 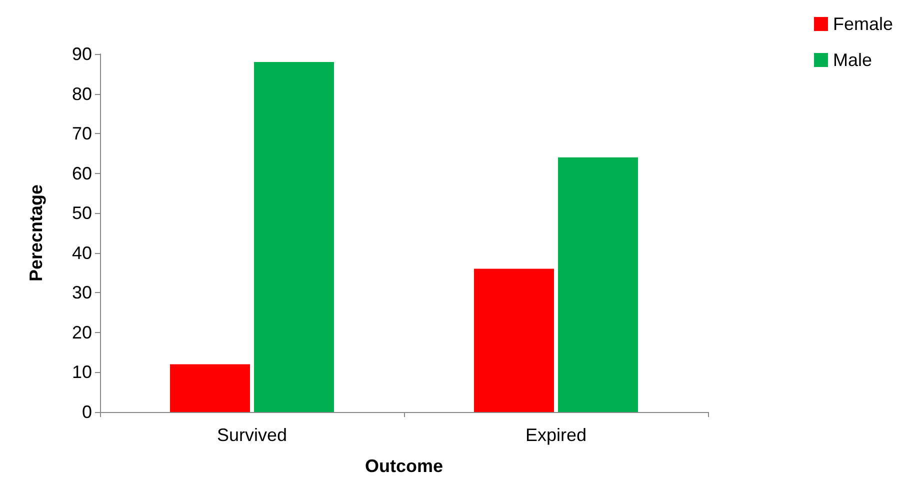 What do you see at coordinates (252, 435) in the screenshot?
I see `x-tick-label: Survived` at bounding box center [252, 435].